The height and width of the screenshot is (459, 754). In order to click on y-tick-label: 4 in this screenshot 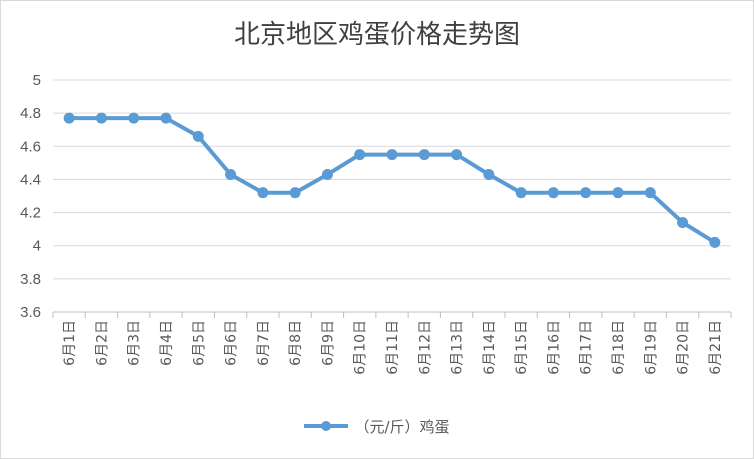, I will do `click(37, 246)`.